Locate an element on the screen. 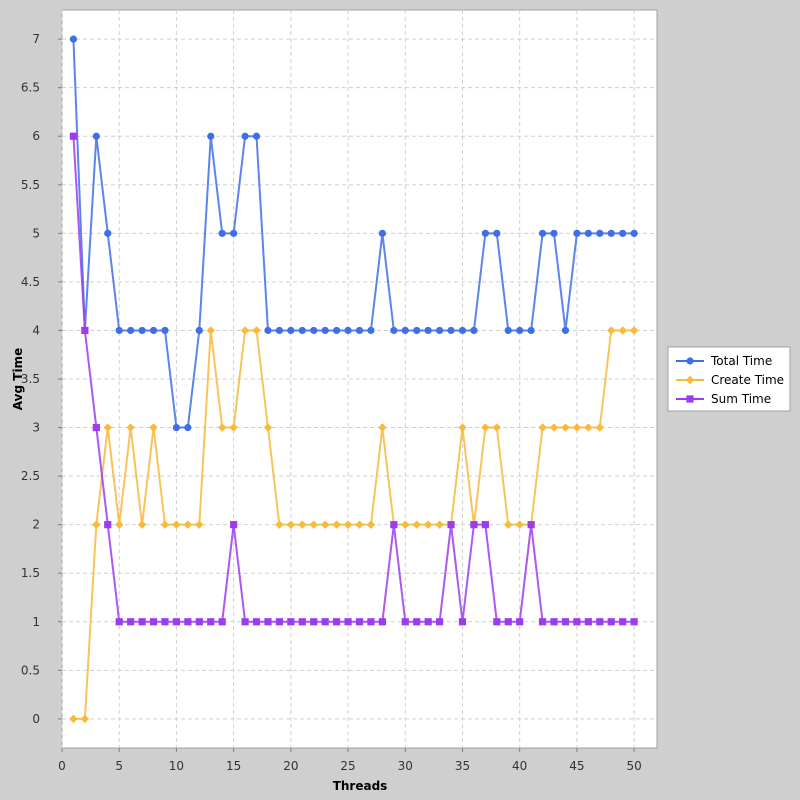  x-tick-label: 40 is located at coordinates (519, 766).